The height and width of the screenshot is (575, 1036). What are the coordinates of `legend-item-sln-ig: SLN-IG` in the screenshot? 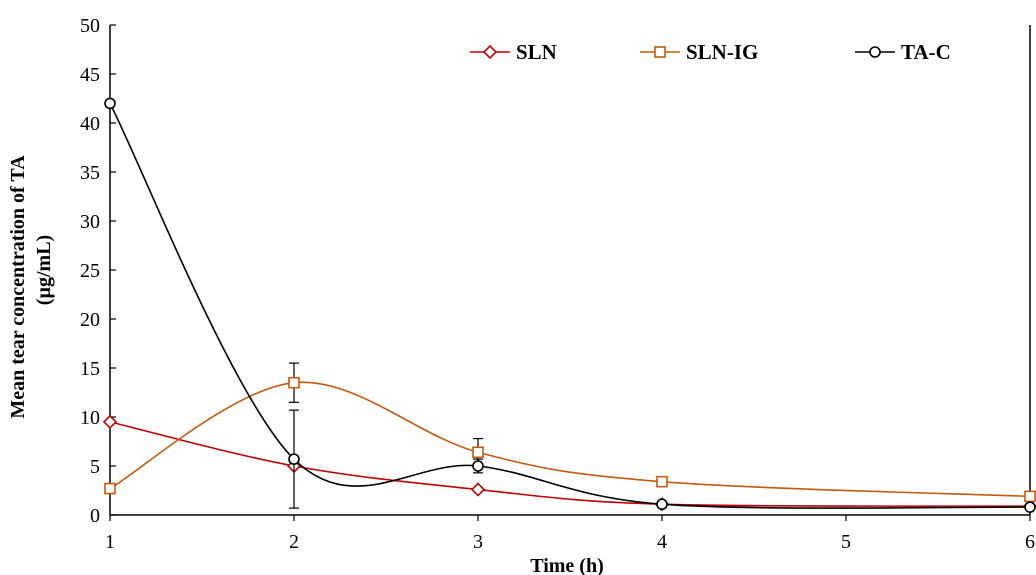 It's located at (699, 52).